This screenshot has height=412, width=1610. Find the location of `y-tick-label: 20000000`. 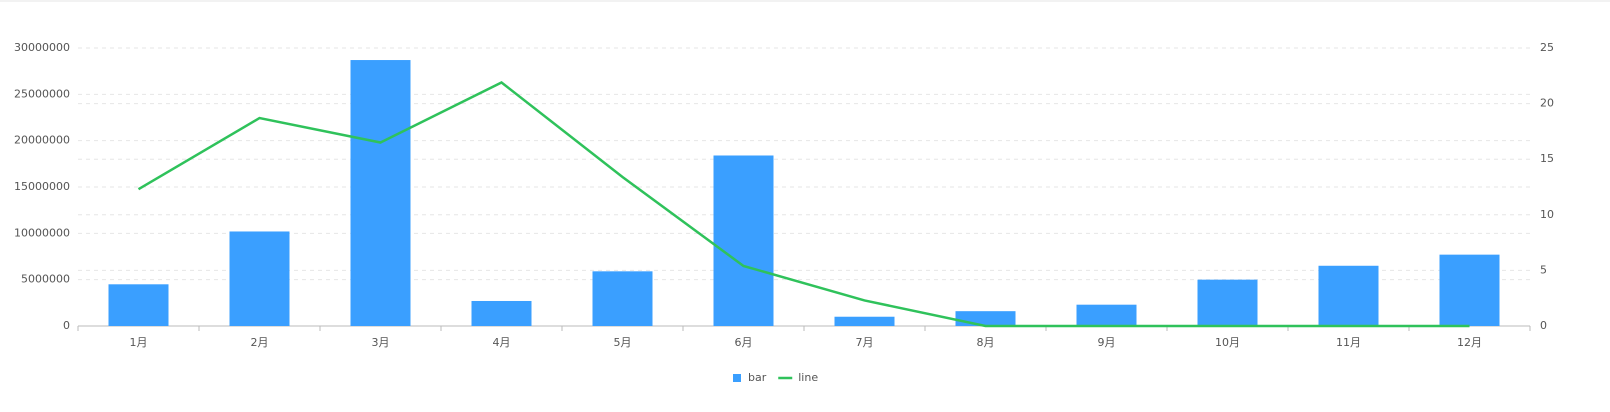

y-tick-label: 20000000 is located at coordinates (42, 140).